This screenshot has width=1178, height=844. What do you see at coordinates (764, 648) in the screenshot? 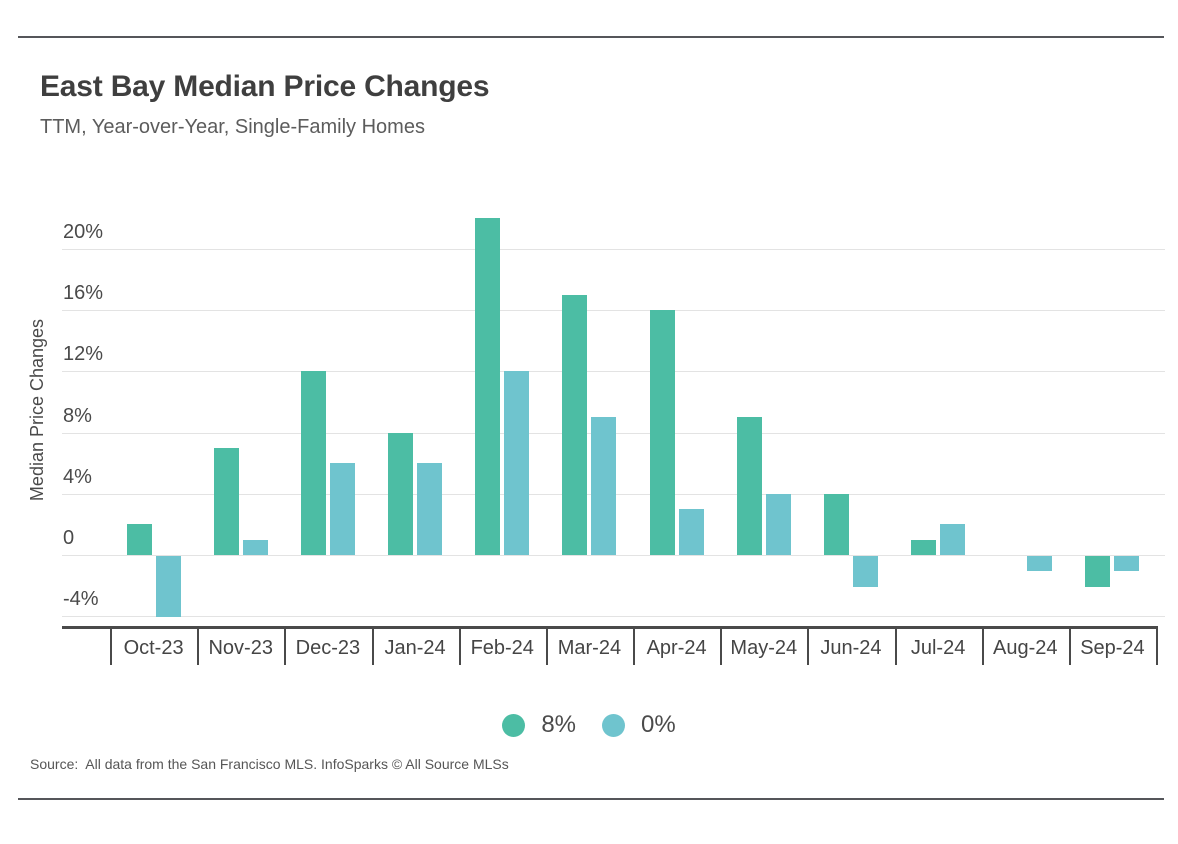
I see `x-tick-label-may-24: May-24` at bounding box center [764, 648].